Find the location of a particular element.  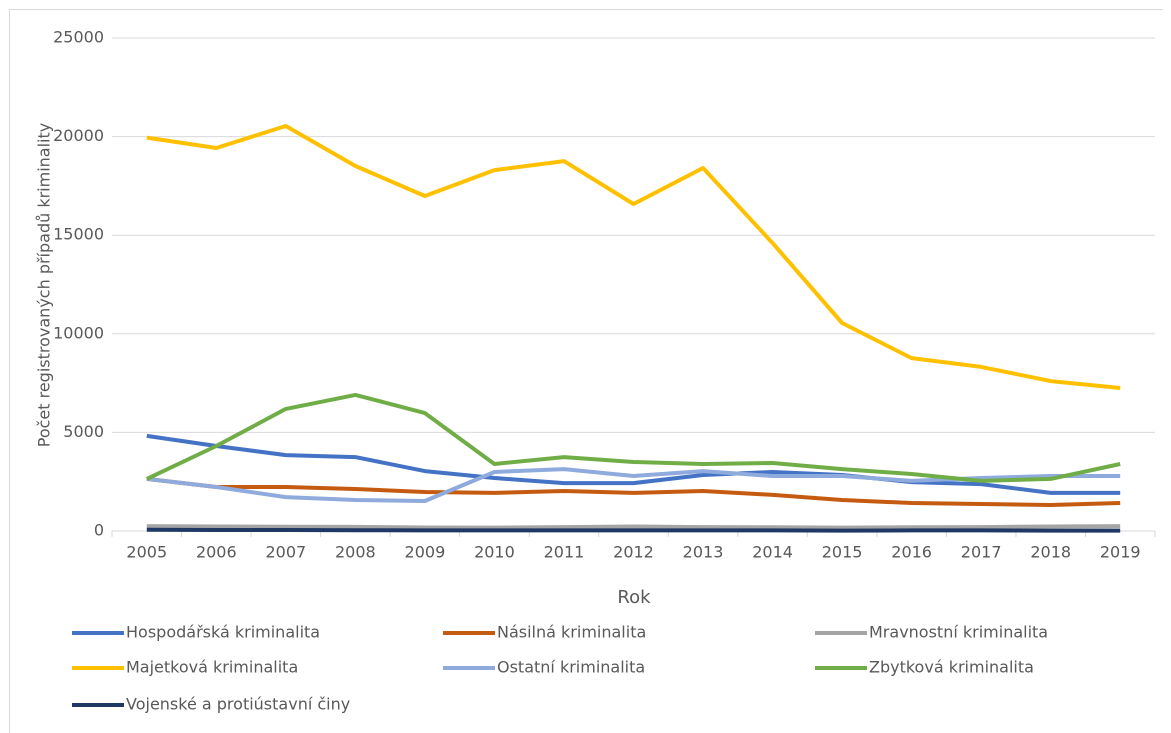

x-tick-label: 2006 is located at coordinates (216, 552).